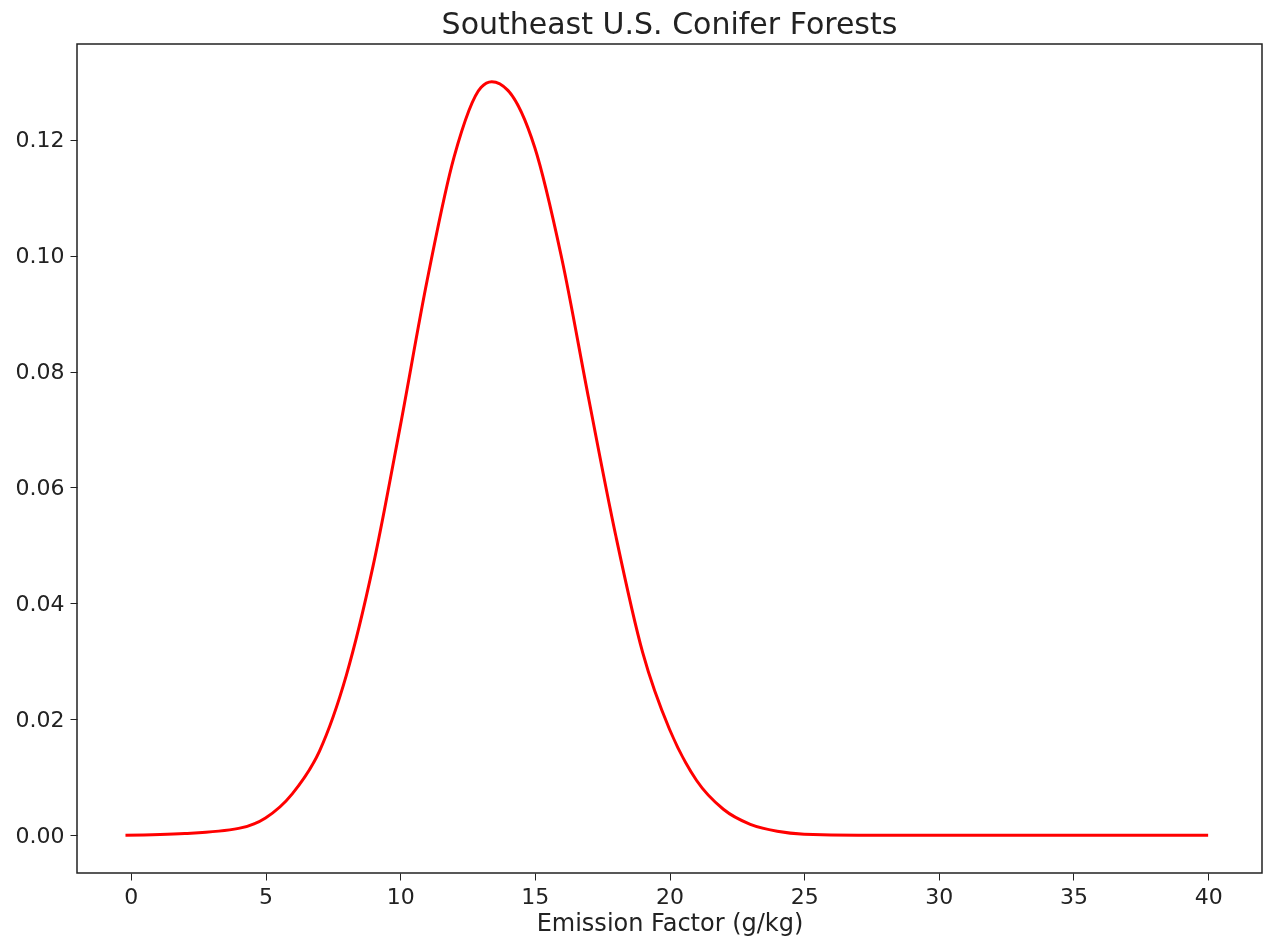 Image resolution: width=1281 pixels, height=948 pixels. Describe the element at coordinates (1073, 896) in the screenshot. I see `x-tick-label: 35` at that location.